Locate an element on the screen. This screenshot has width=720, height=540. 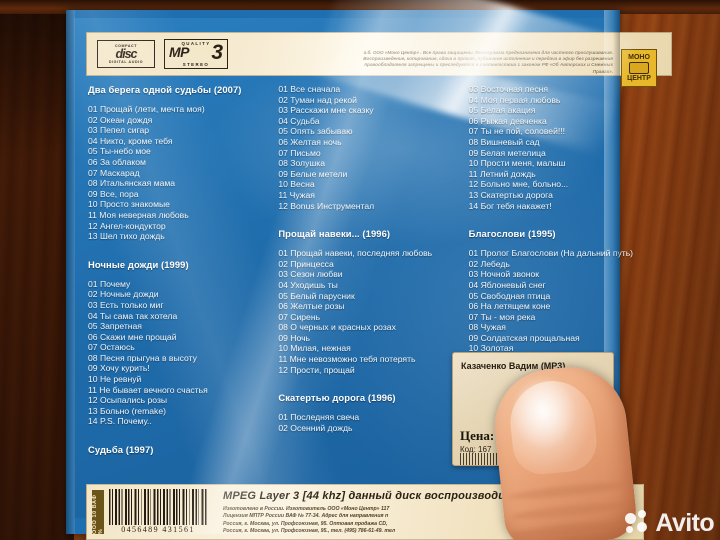
album-title: Прощай навеки... (1996) is located at coordinates (334, 234).